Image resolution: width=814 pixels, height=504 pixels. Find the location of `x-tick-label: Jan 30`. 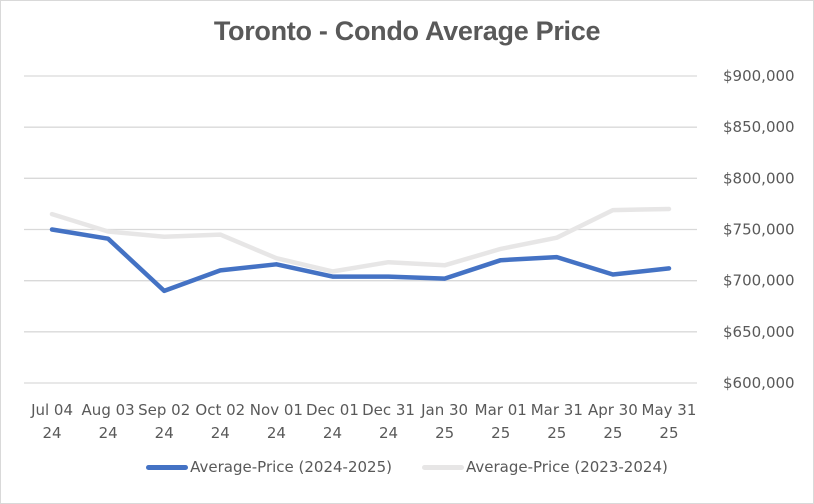

x-tick-label: Jan 30 is located at coordinates (444, 410).